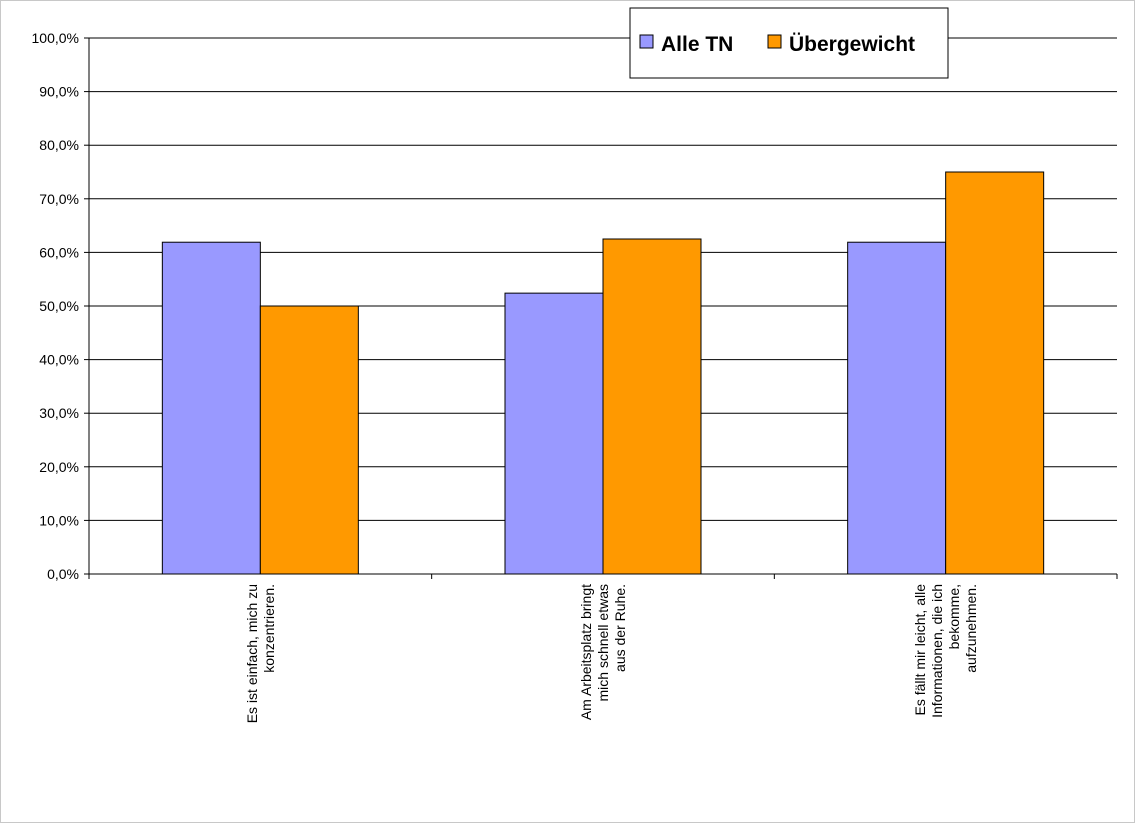 This screenshot has height=823, width=1135. Describe the element at coordinates (59, 92) in the screenshot. I see `y-tick-label: 90,0%` at that location.